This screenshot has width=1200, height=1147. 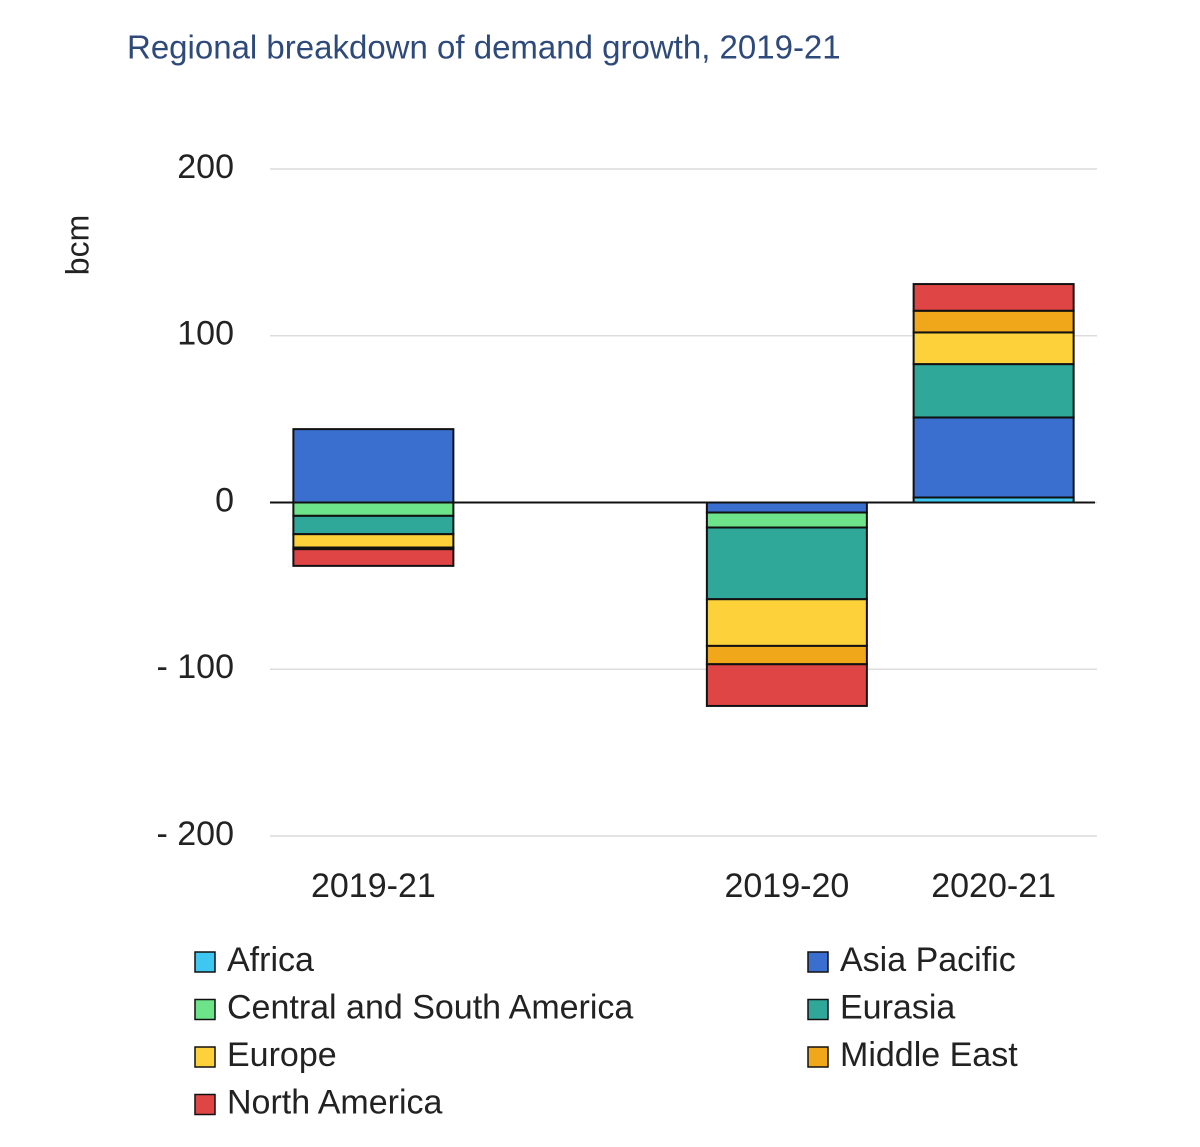 I want to click on legend-label: North America, so click(x=334, y=1102).